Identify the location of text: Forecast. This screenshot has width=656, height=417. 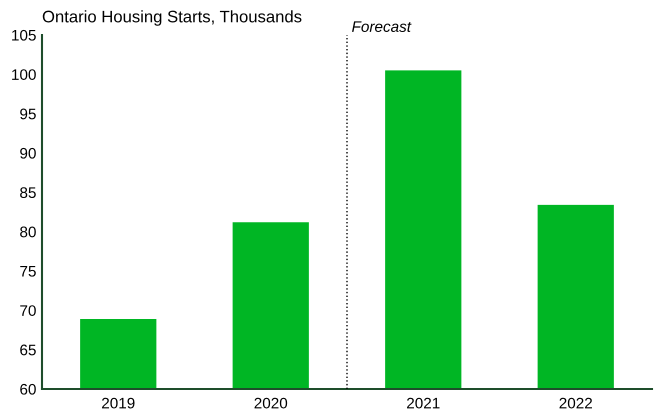
(382, 26).